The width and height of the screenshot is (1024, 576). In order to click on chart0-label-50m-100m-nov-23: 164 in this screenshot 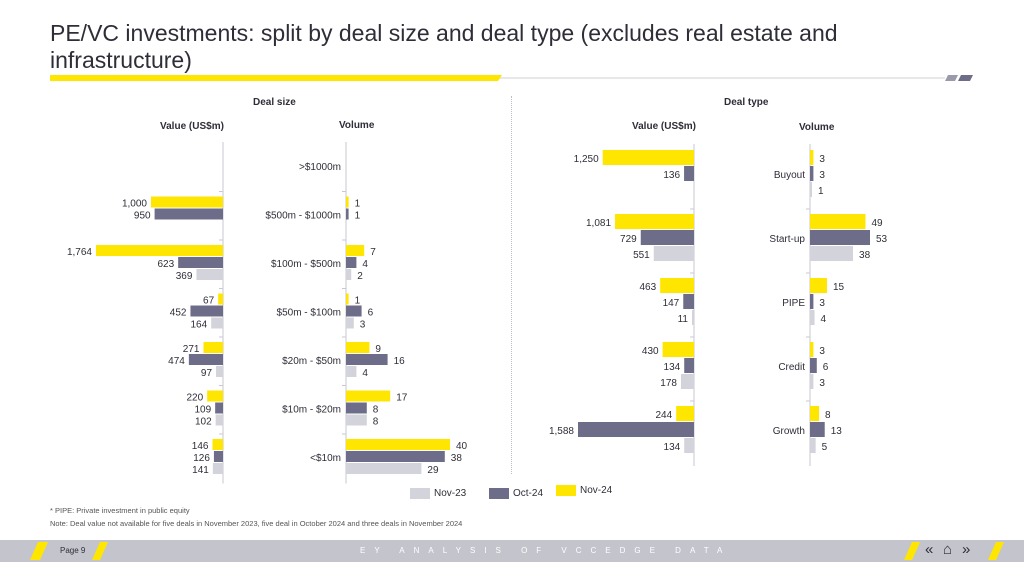, I will do `click(199, 325)`.